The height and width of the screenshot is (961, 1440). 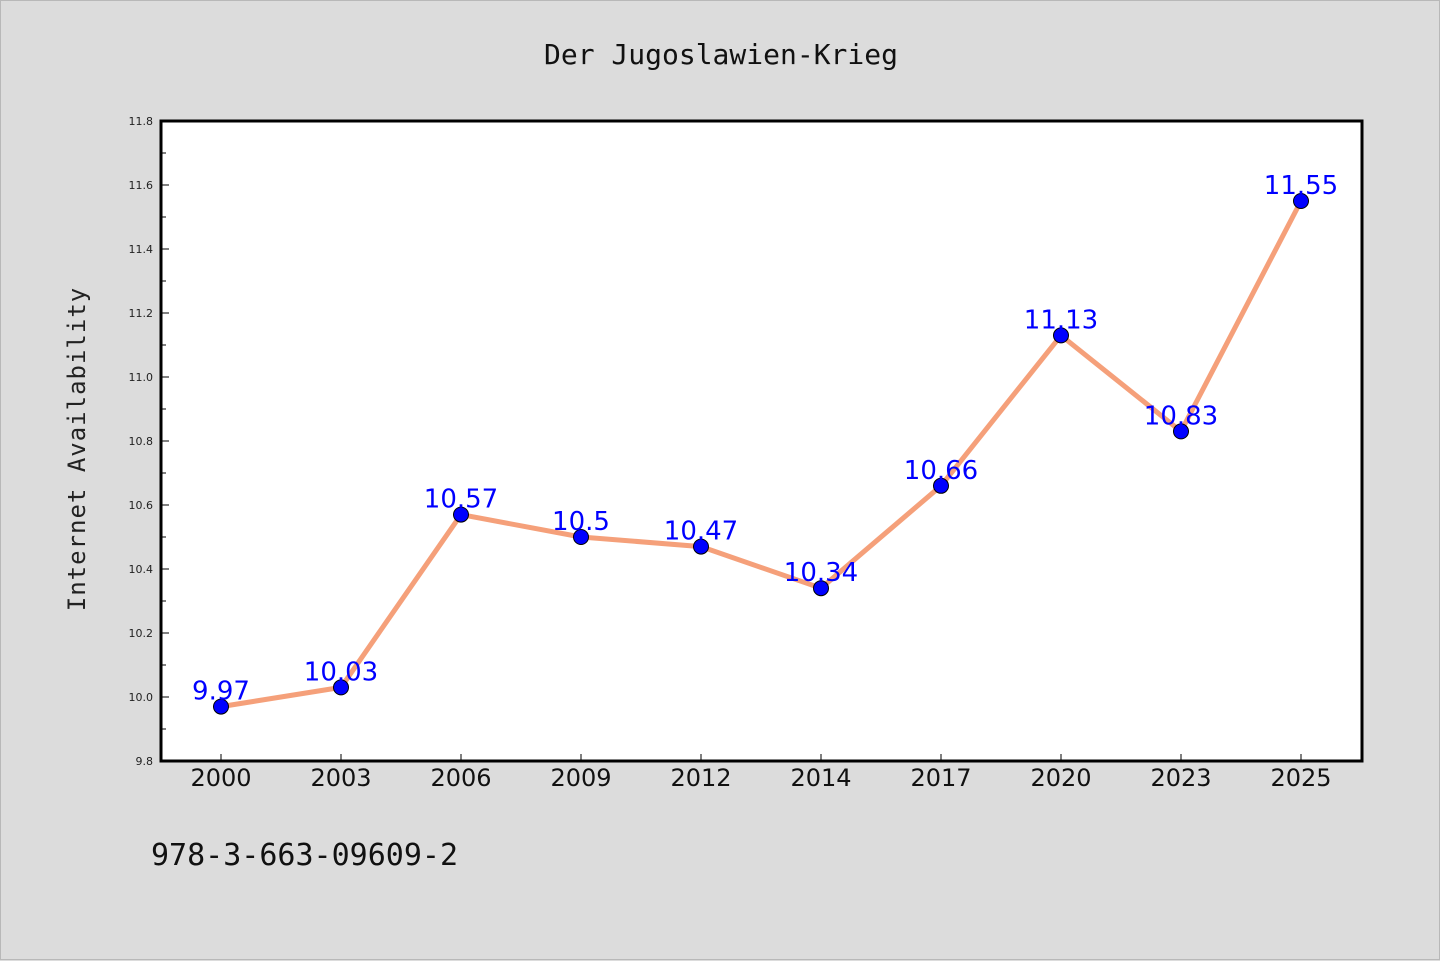 What do you see at coordinates (821, 573) in the screenshot?
I see `data-label: 10.34` at bounding box center [821, 573].